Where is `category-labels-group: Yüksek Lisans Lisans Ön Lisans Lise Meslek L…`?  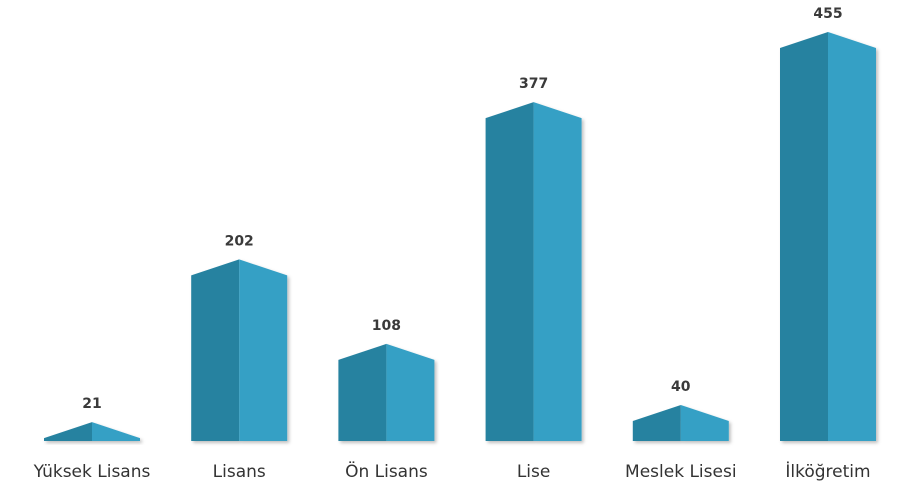
category-labels-group: Yüksek Lisans Lisans Ön Lisans Lise Meslek L… is located at coordinates (452, 471).